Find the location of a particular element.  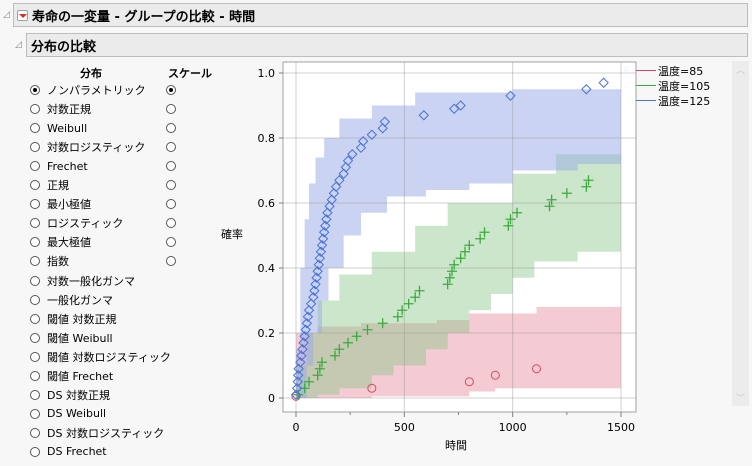

legend-item: 温度=125 is located at coordinates (673, 100).